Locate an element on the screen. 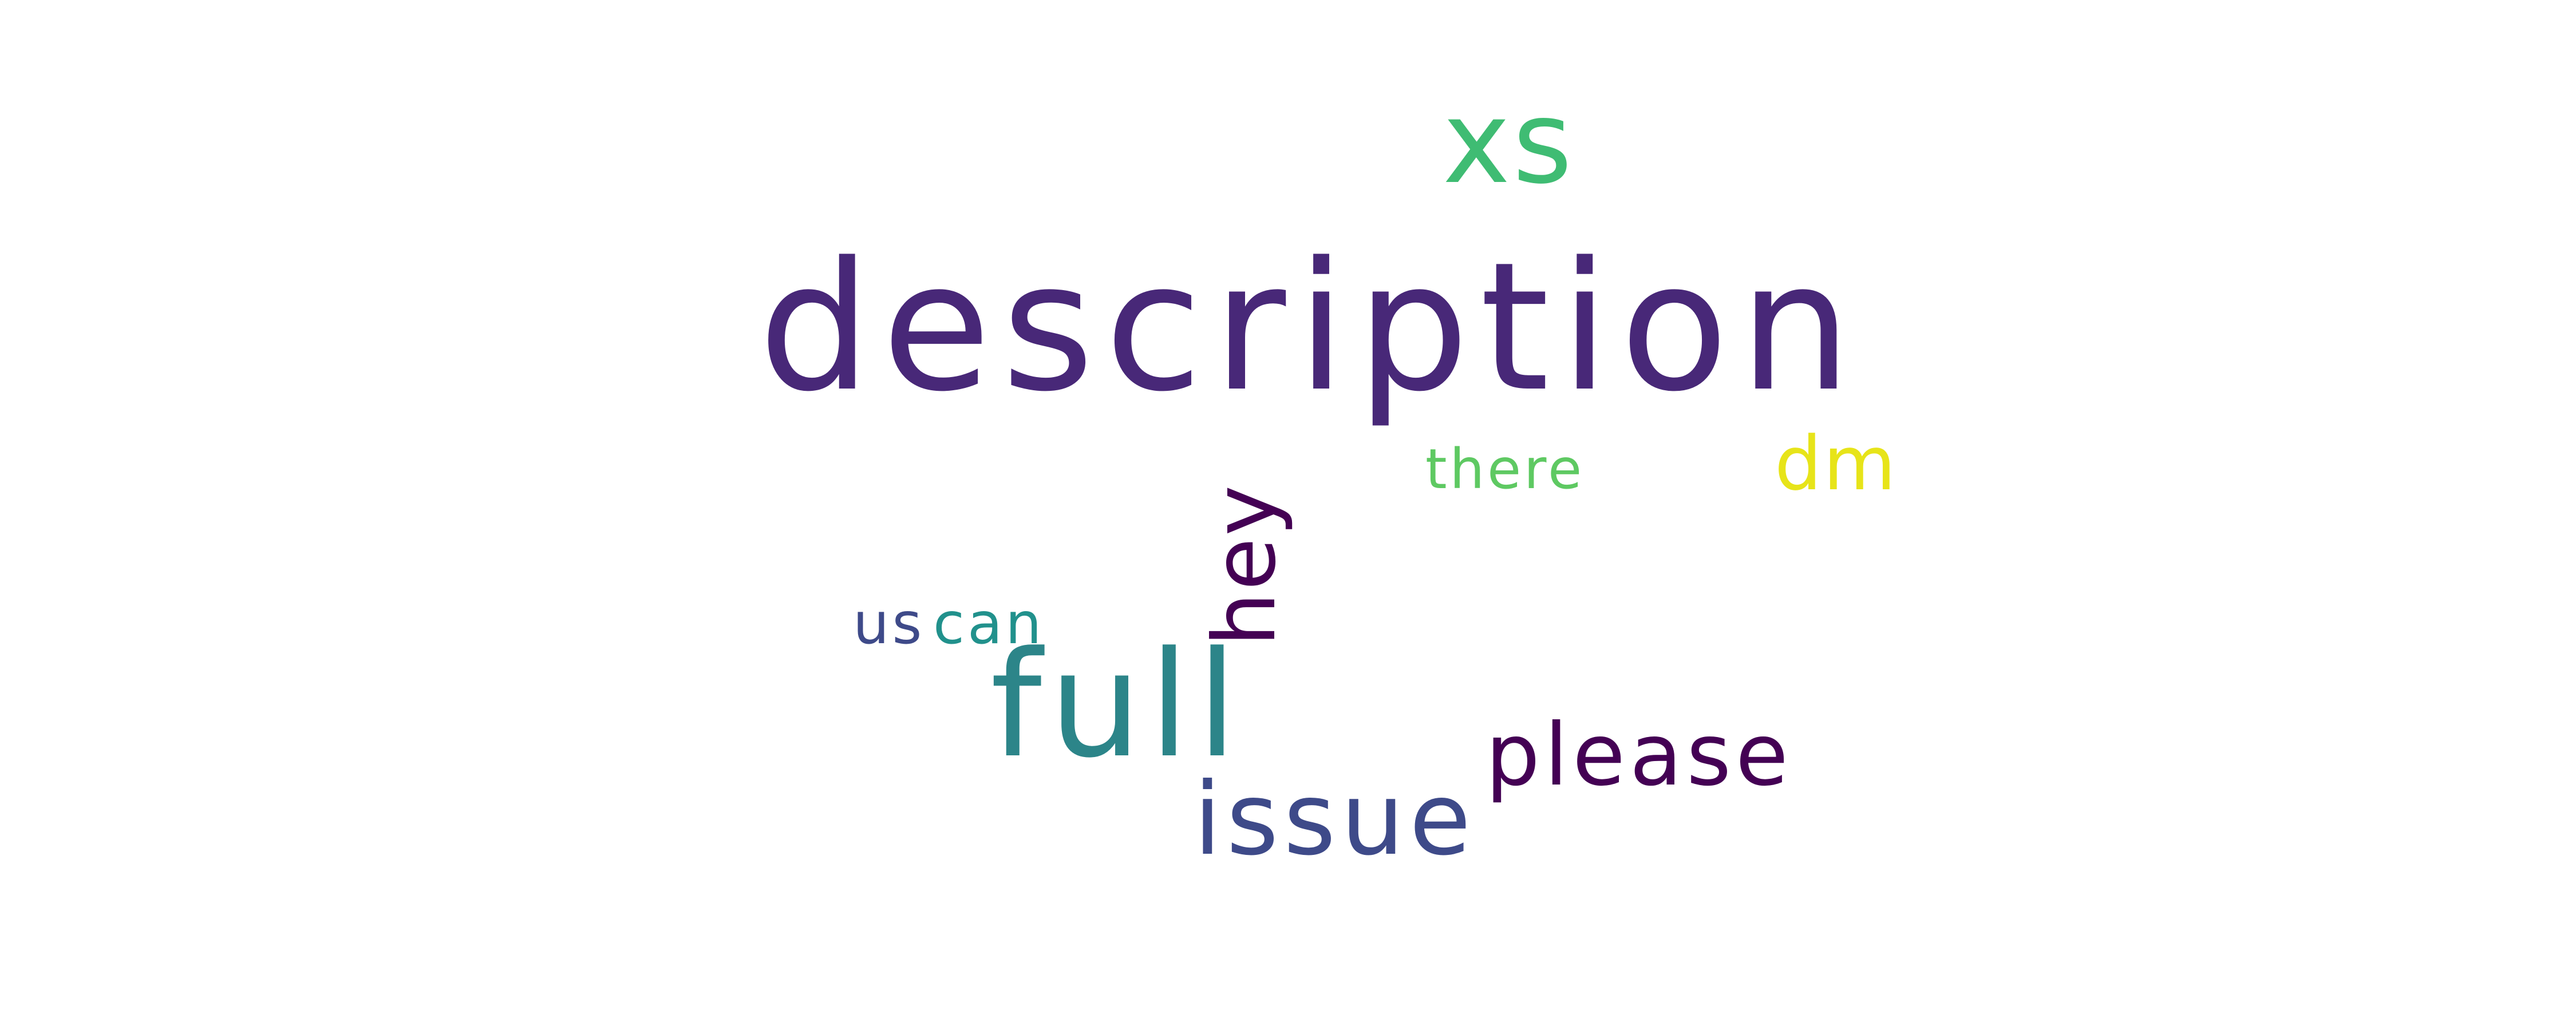  word-full: full is located at coordinates (1117, 705).